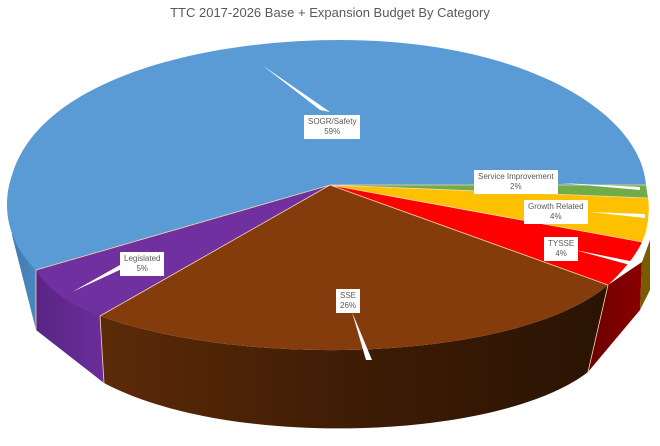 The height and width of the screenshot is (446, 660). What do you see at coordinates (183, 250) in the screenshot?
I see `slice-top-legislated` at bounding box center [183, 250].